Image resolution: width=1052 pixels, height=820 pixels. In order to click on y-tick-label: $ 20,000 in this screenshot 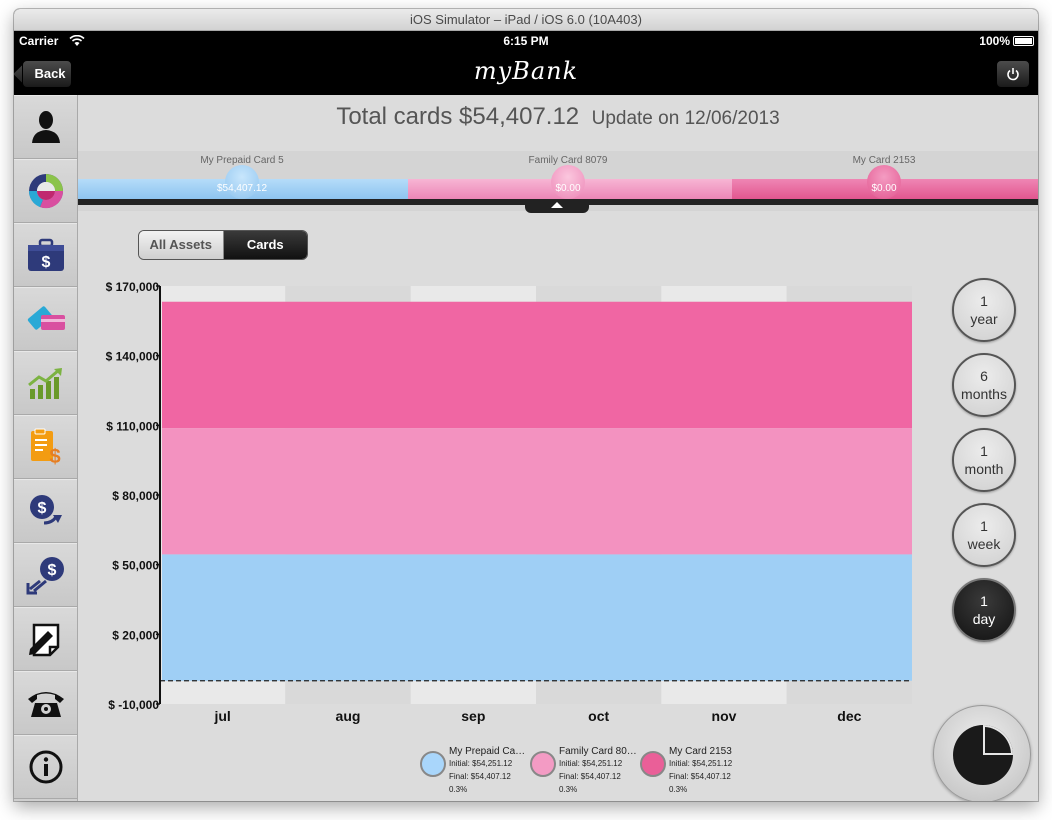, I will do `click(135, 635)`.